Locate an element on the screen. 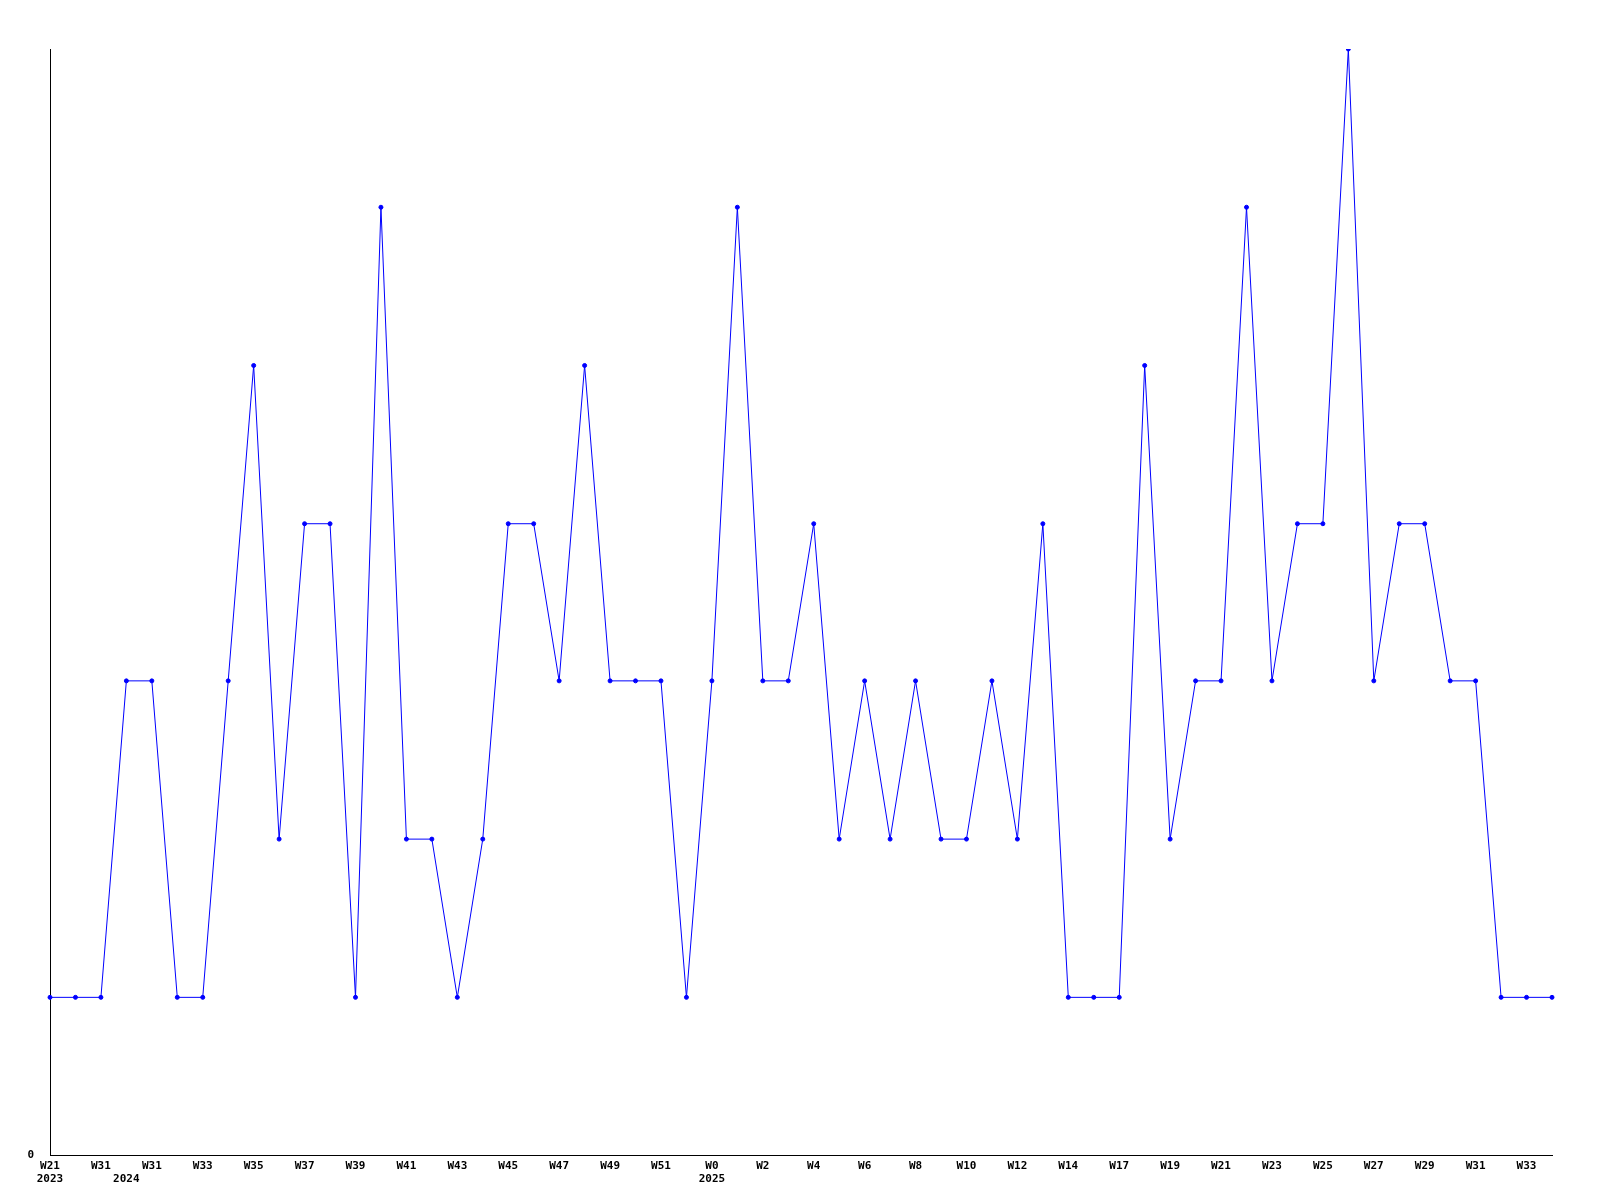 The image size is (1600, 1200). x-tick-label: W21 2023 is located at coordinates (50, 1172).